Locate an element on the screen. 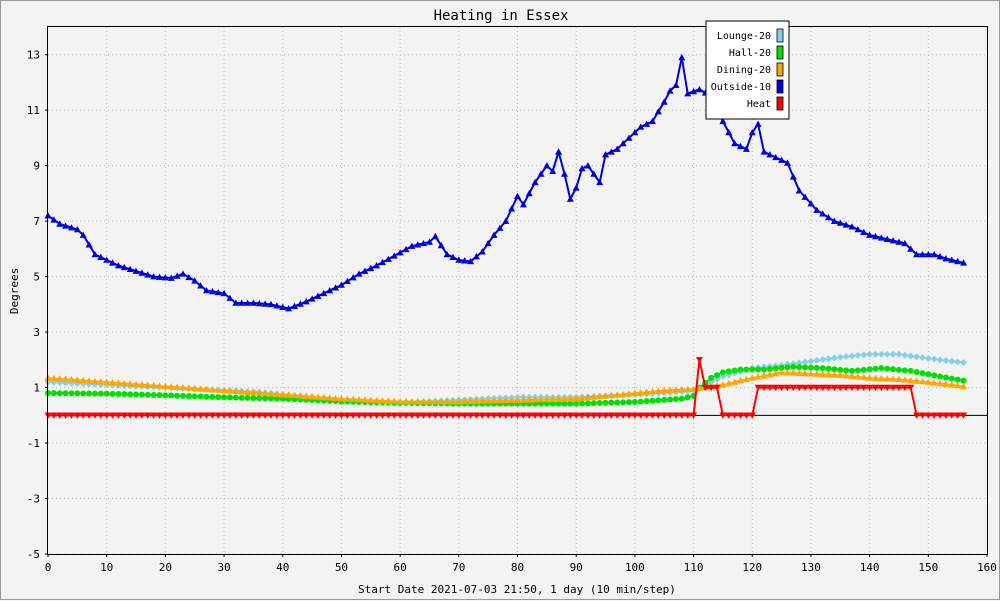 This screenshot has width=1000, height=601. y-tick-label: 5 is located at coordinates (36, 277).